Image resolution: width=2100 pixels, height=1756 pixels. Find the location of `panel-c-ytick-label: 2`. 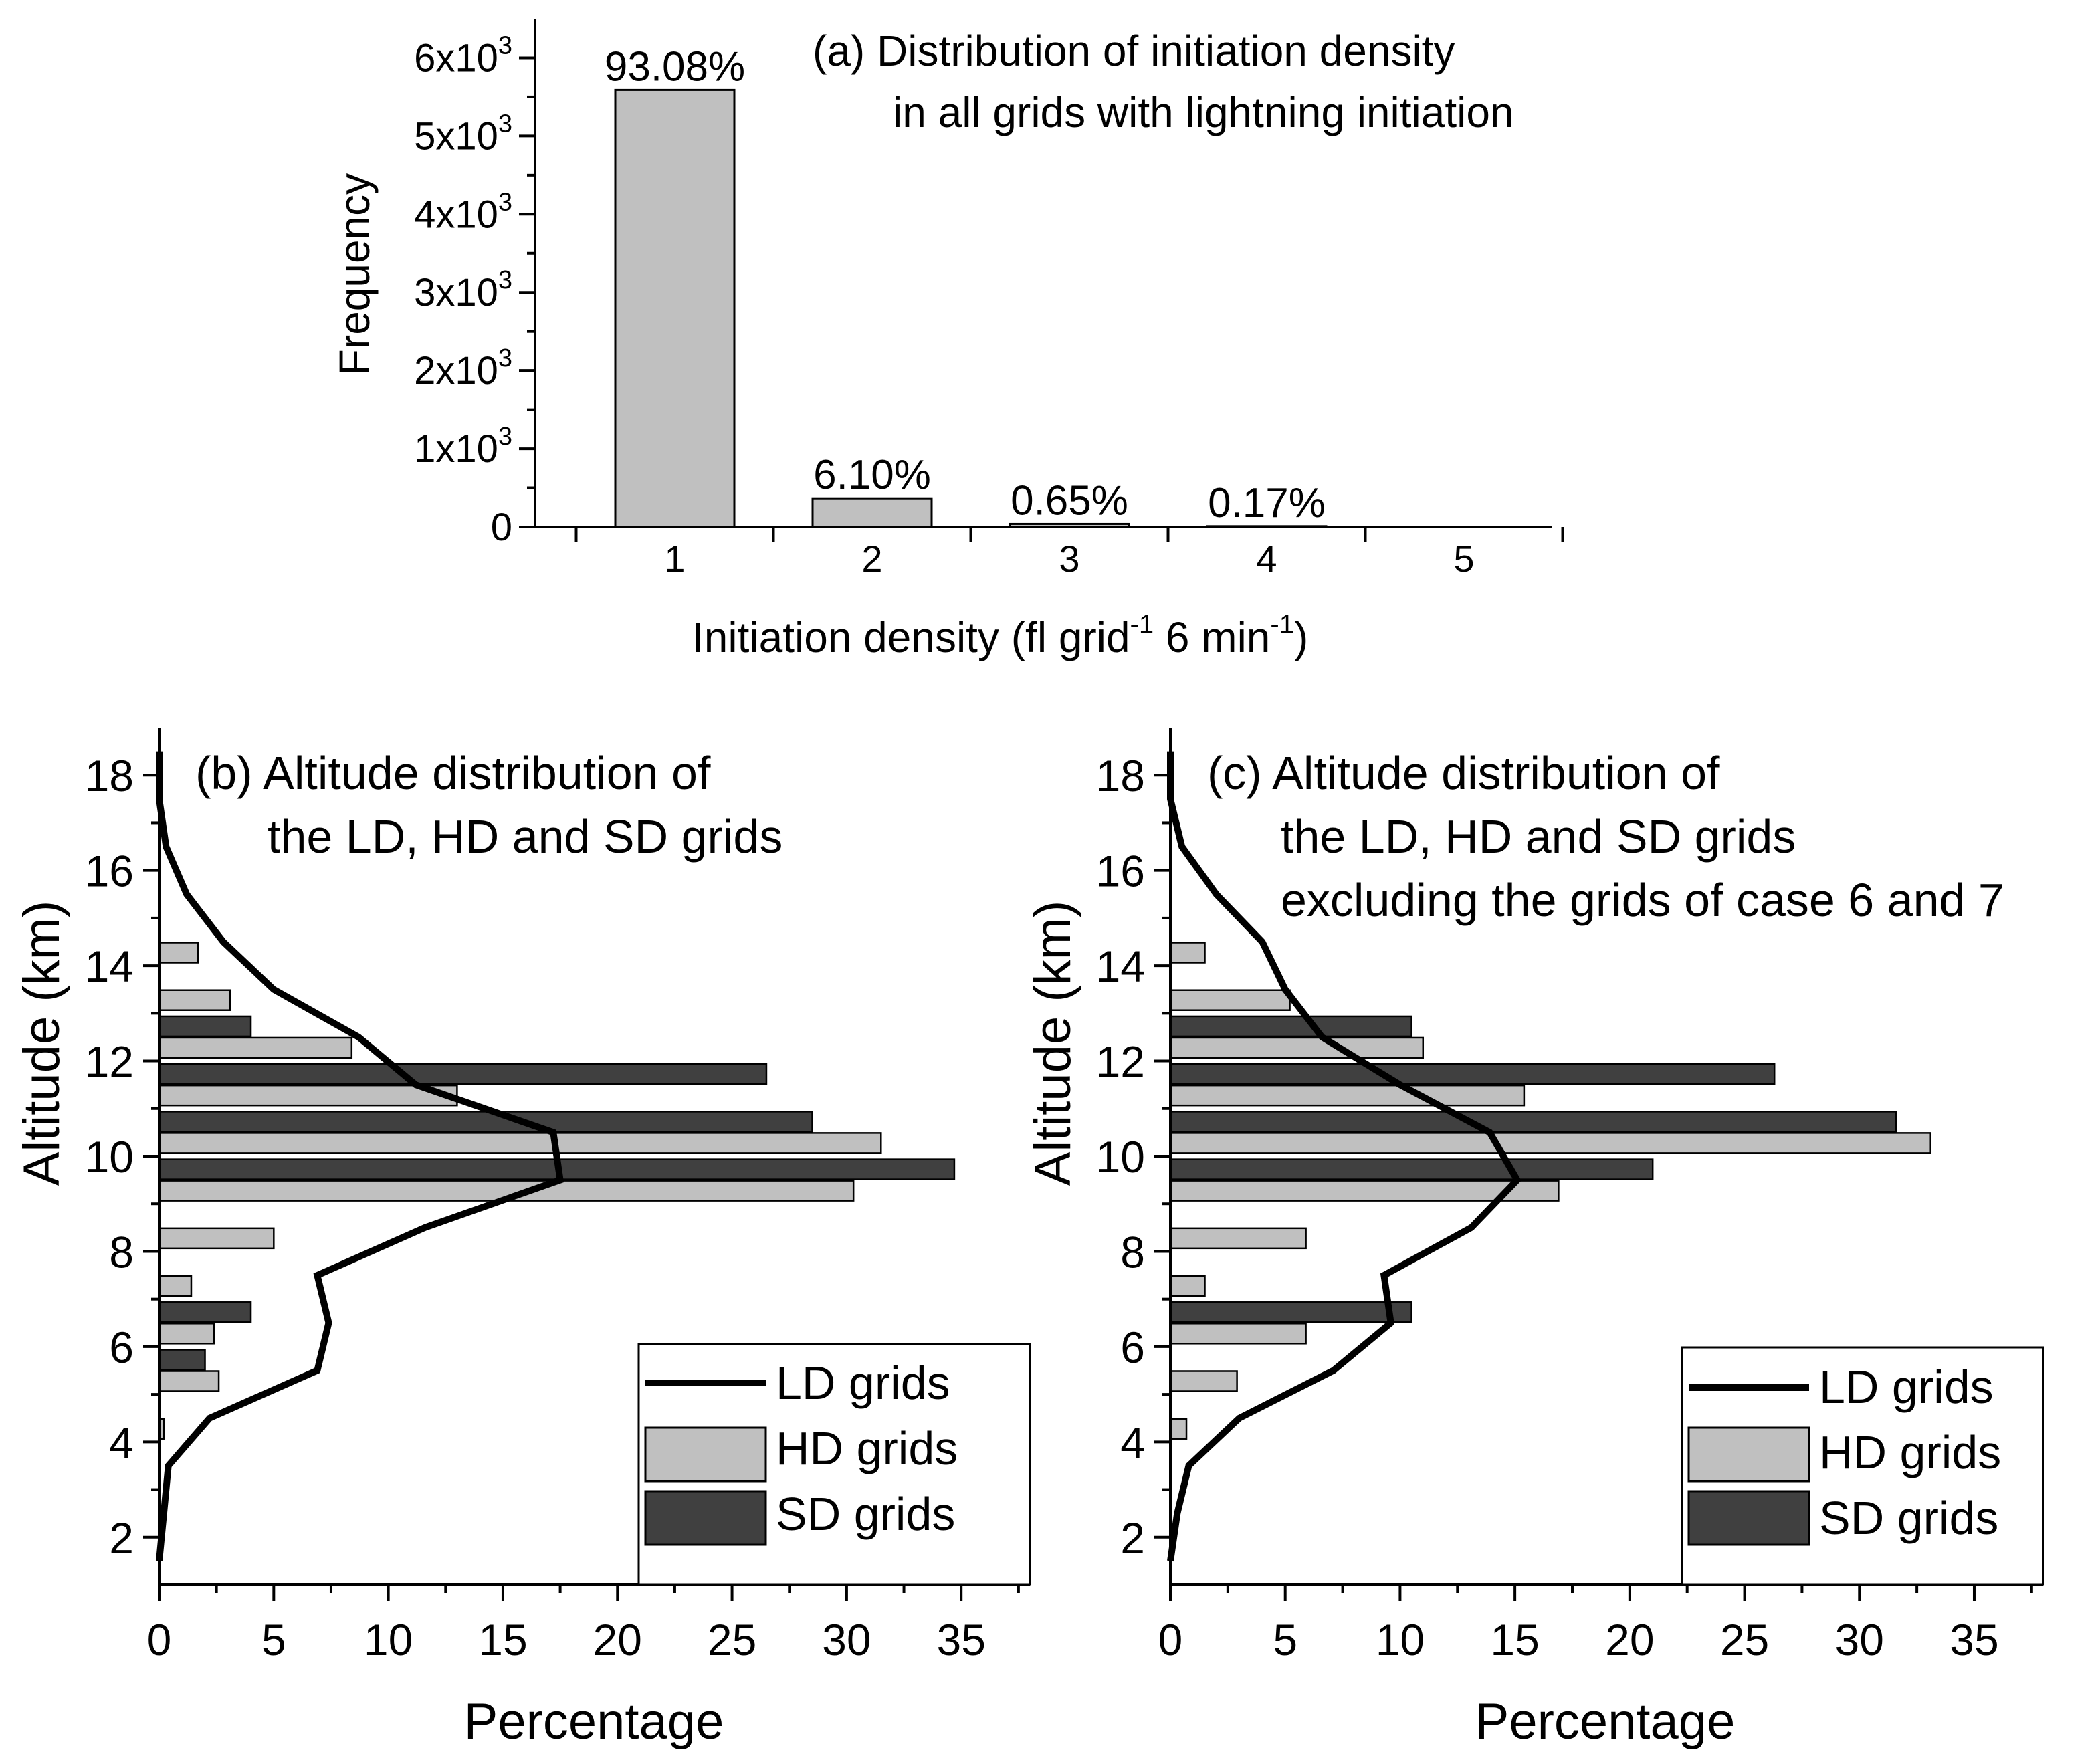

panel-c-ytick-label: 2 is located at coordinates (1132, 1538).